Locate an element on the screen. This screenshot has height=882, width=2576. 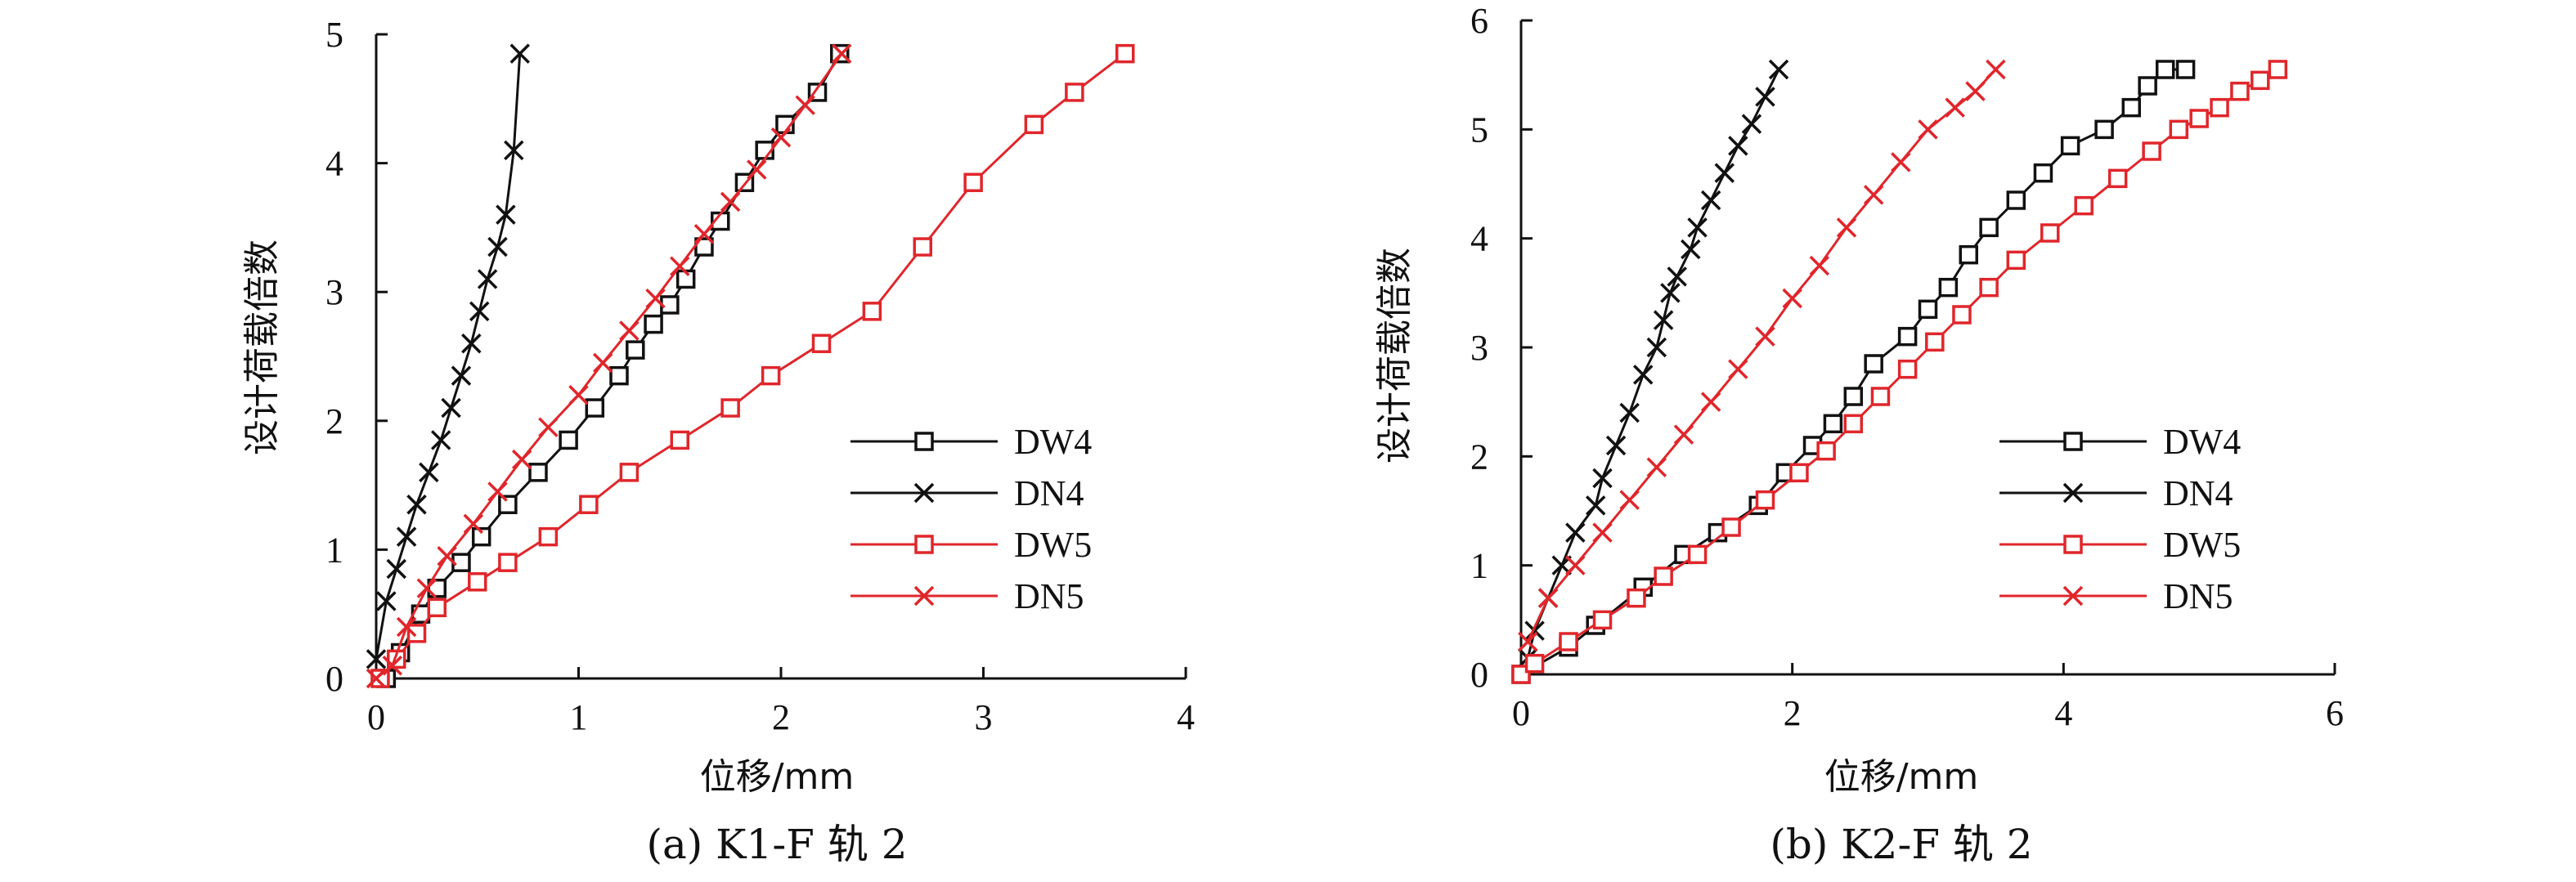
y-axis-label-b: 设计荷载倍数 is located at coordinates (1395, 355).